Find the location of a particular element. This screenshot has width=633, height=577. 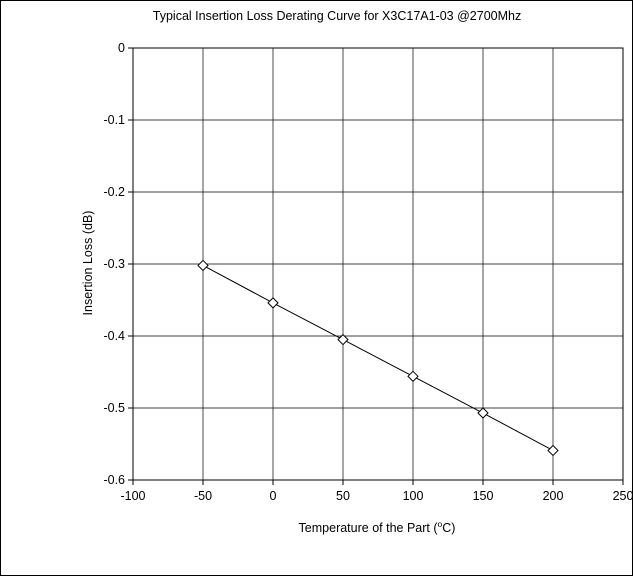

x-tick-label: -100 is located at coordinates (132, 496).